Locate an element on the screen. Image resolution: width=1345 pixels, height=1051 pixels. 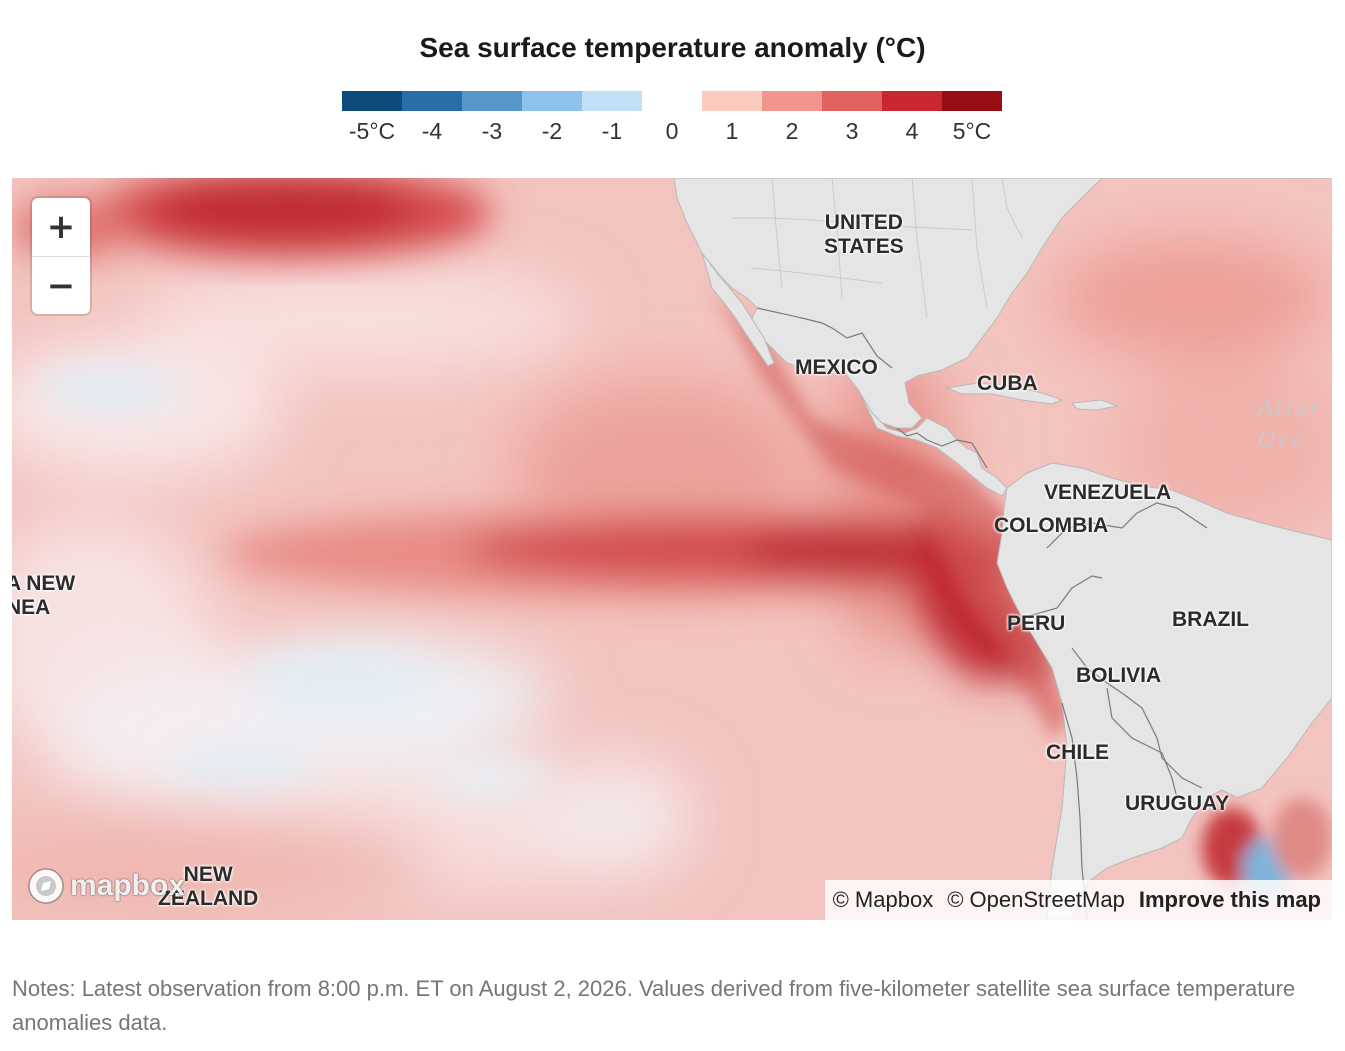
label-peru: PERU is located at coordinates (1036, 623).